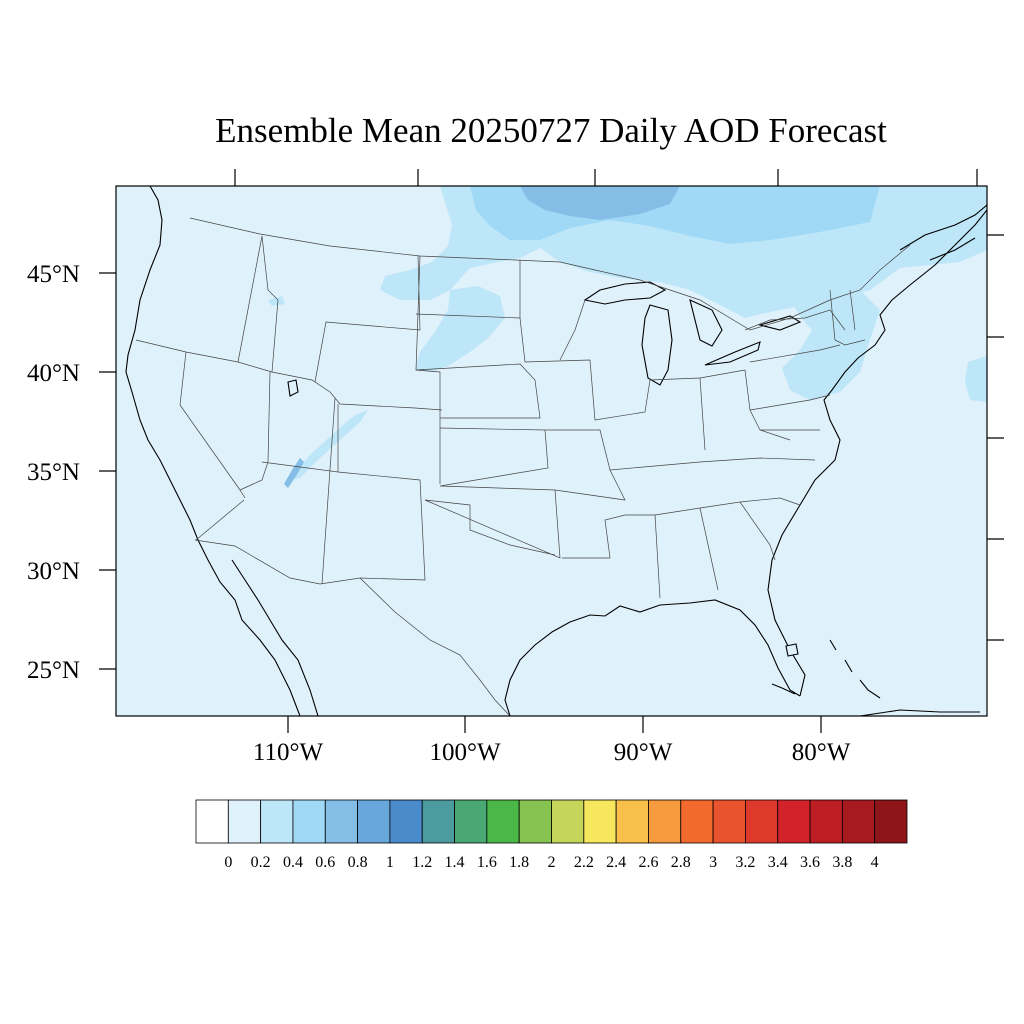 This screenshot has width=1024, height=1024. Describe the element at coordinates (390, 862) in the screenshot. I see `colorbar-label: 1` at that location.